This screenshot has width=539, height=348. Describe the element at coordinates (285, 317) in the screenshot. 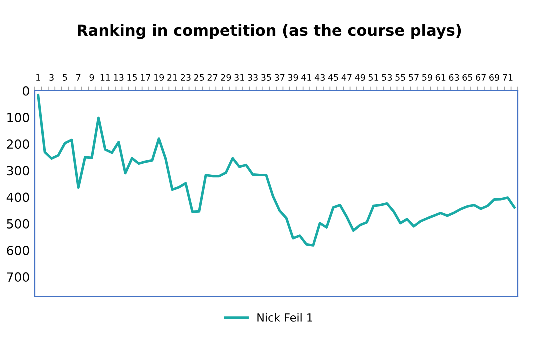

I see `legend-label: Nick Feil 1` at that location.